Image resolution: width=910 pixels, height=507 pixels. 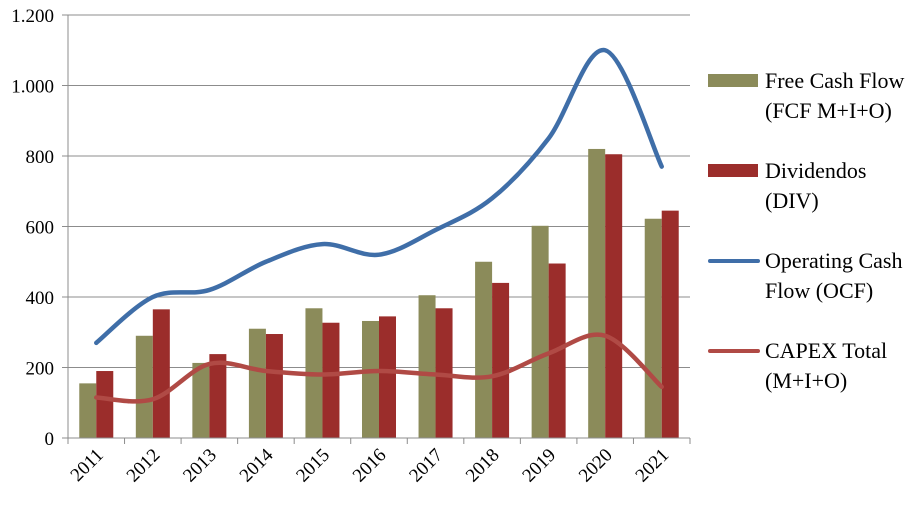 What do you see at coordinates (50, 439) in the screenshot?
I see `y-tick-label: 0` at bounding box center [50, 439].